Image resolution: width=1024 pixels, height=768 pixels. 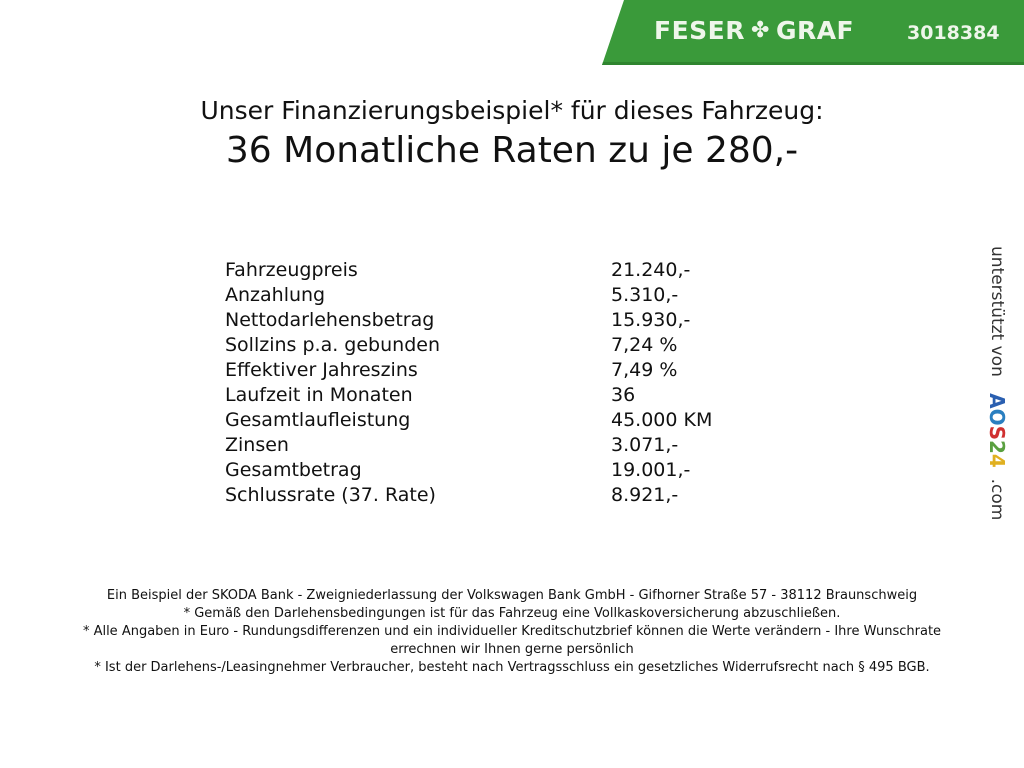 I want to click on table-row: Laufzeit in Monaten 36, so click(x=468, y=395).